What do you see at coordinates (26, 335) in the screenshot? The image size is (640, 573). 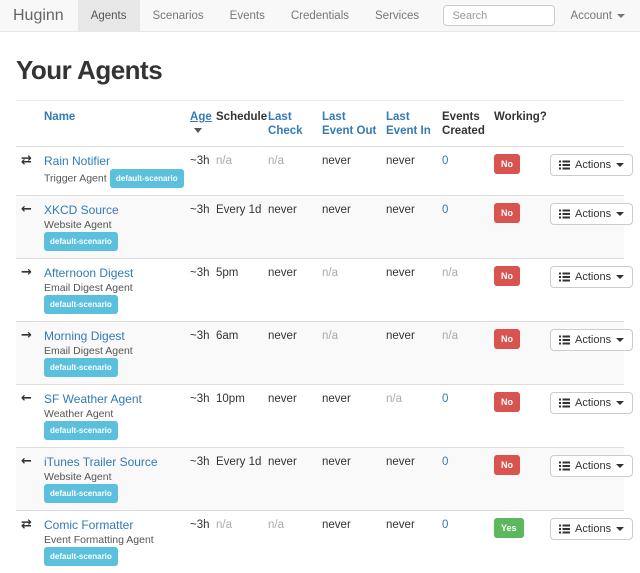 I see `arrow-right-icon: →` at bounding box center [26, 335].